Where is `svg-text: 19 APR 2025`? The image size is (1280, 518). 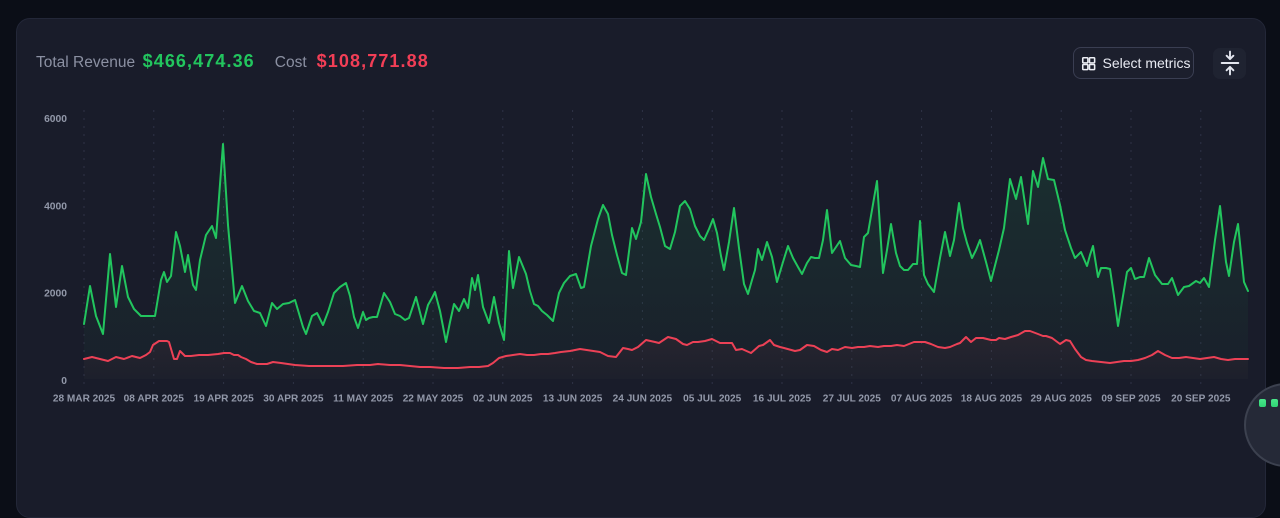 svg-text: 19 APR 2025 is located at coordinates (223, 398).